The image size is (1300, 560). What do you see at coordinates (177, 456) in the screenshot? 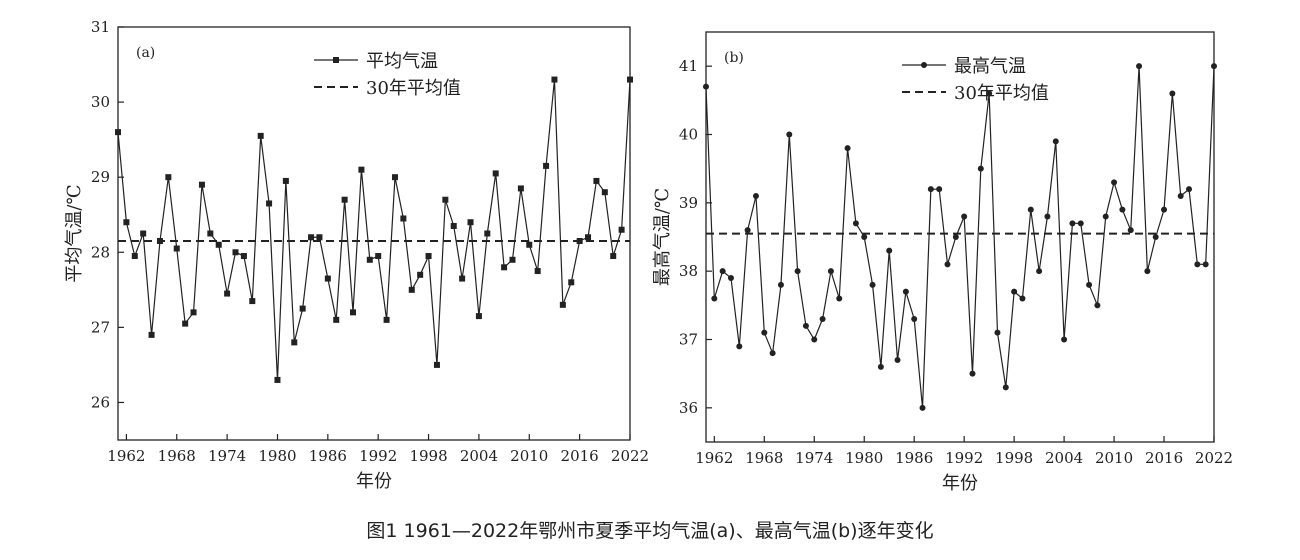
I see `x-tick-label: 1968` at bounding box center [177, 456].